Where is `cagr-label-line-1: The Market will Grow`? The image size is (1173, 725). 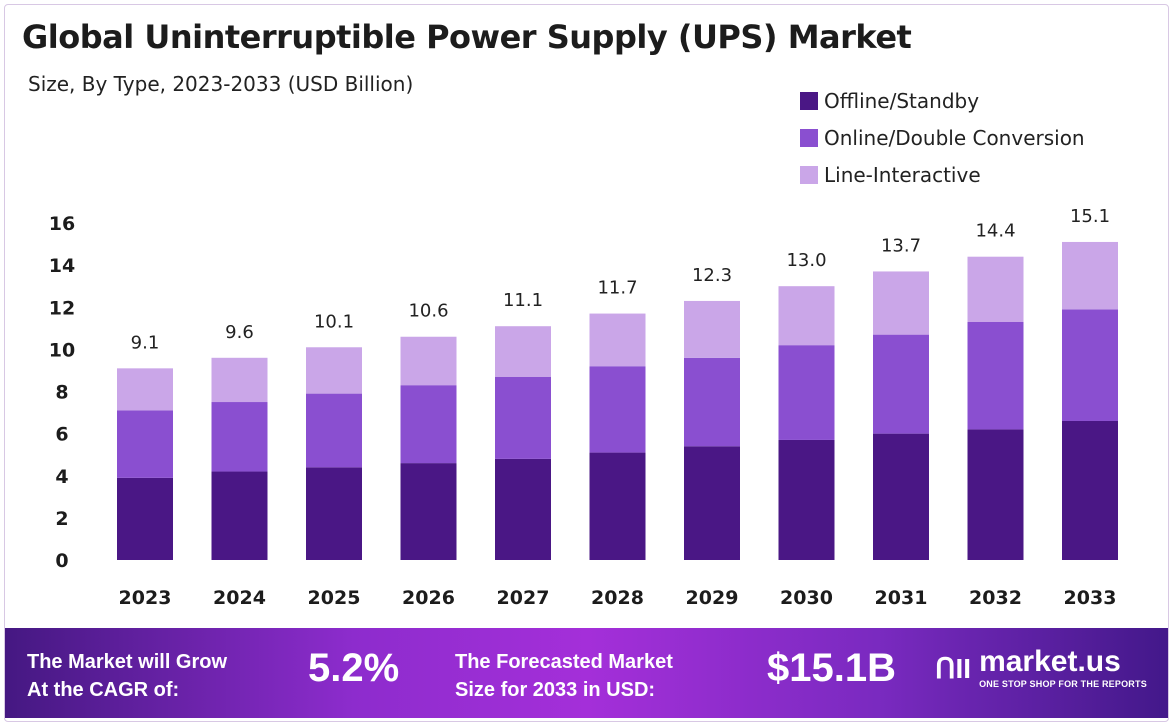
cagr-label-line-1: The Market will Grow is located at coordinates (127, 662).